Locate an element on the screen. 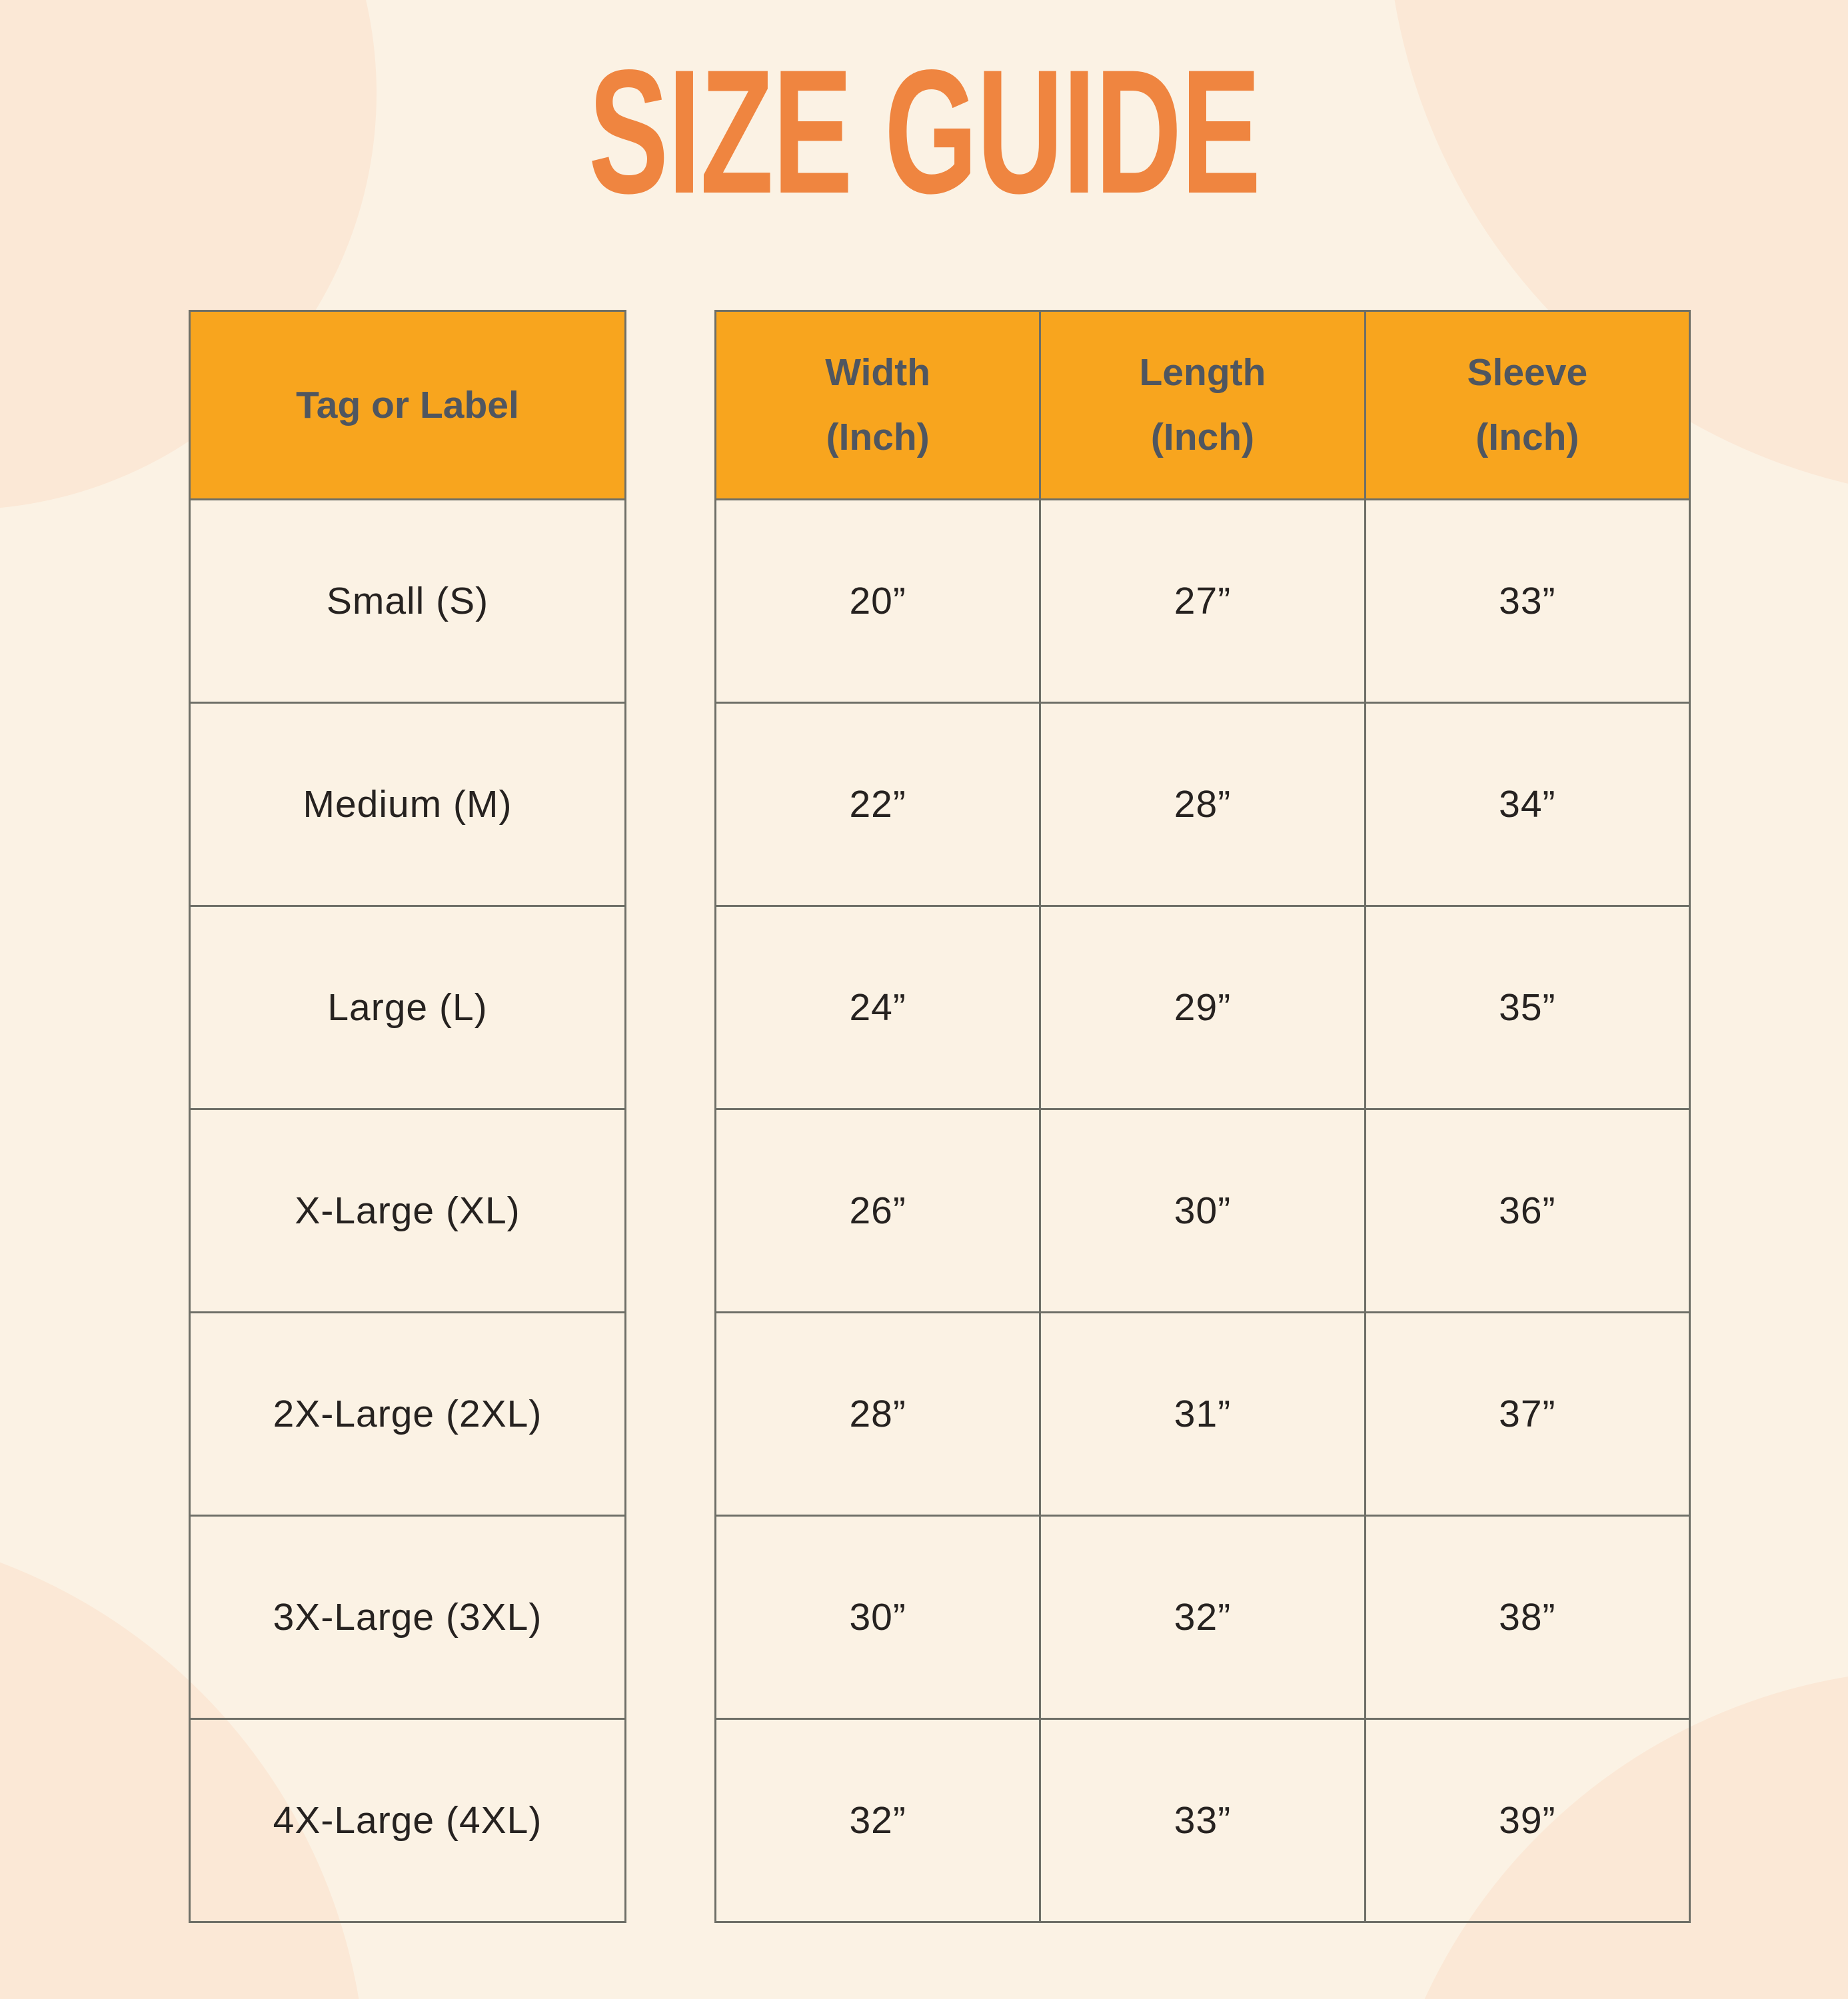  length-cell: 30” is located at coordinates (1203, 1210).